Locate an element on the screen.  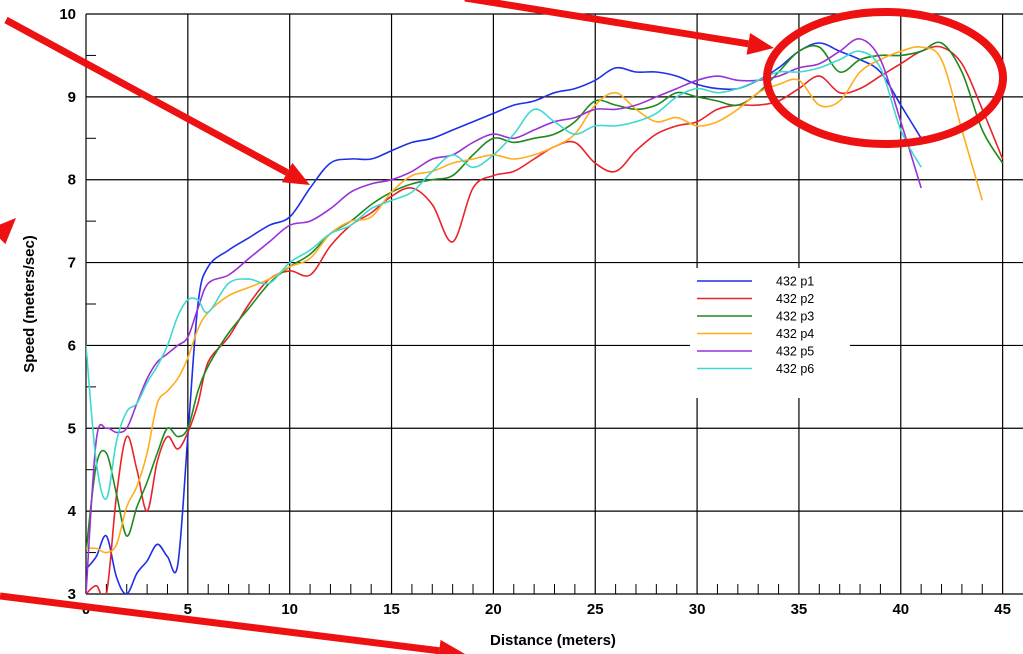
arrow-to-peak-zone-head is located at coordinates (760, 43).